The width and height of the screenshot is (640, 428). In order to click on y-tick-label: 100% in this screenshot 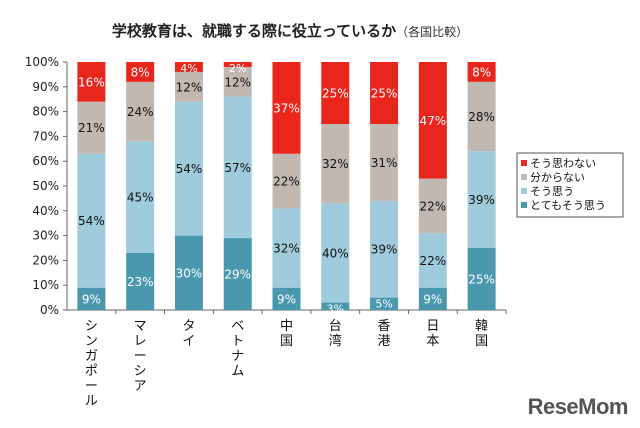, I will do `click(42, 62)`.